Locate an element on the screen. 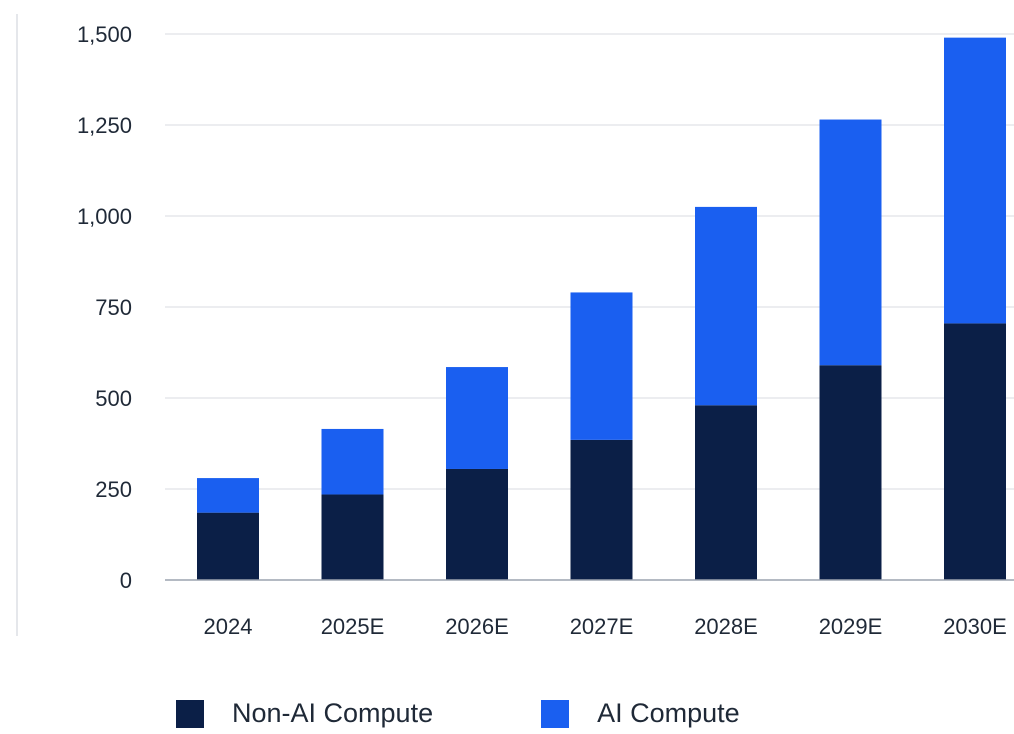  bar-non-ai-compute-2025e is located at coordinates (352, 537).